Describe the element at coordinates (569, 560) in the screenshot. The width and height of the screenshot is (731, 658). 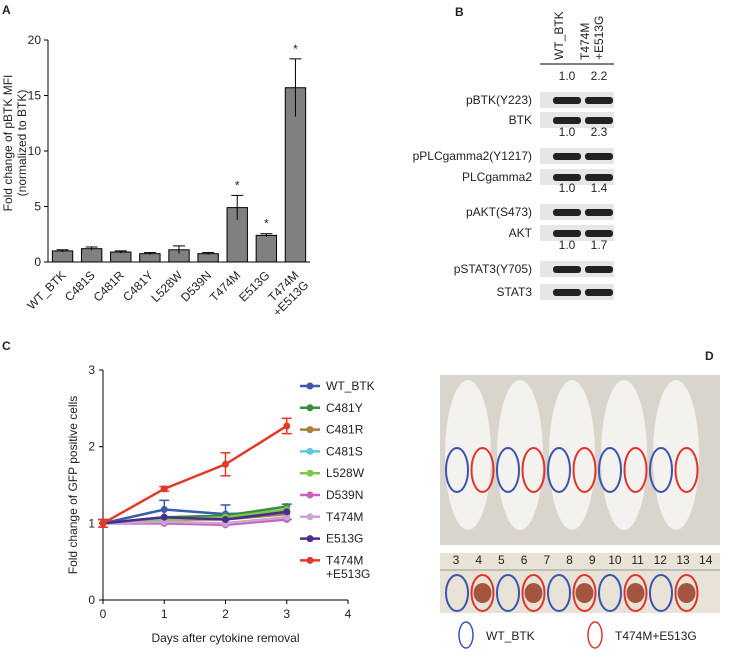
I see `ruler-label: 8` at that location.